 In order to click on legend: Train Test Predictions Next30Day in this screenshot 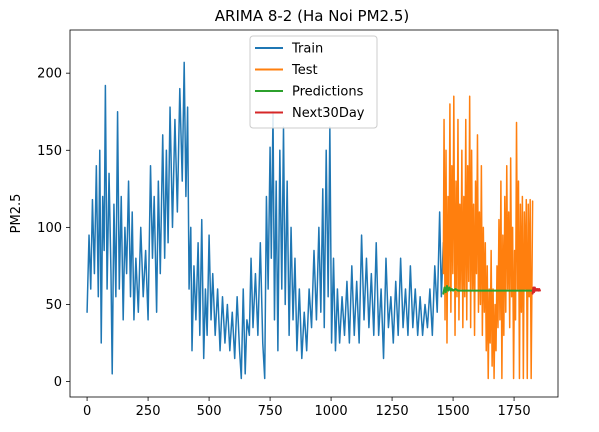, I will do `click(313, 82)`.